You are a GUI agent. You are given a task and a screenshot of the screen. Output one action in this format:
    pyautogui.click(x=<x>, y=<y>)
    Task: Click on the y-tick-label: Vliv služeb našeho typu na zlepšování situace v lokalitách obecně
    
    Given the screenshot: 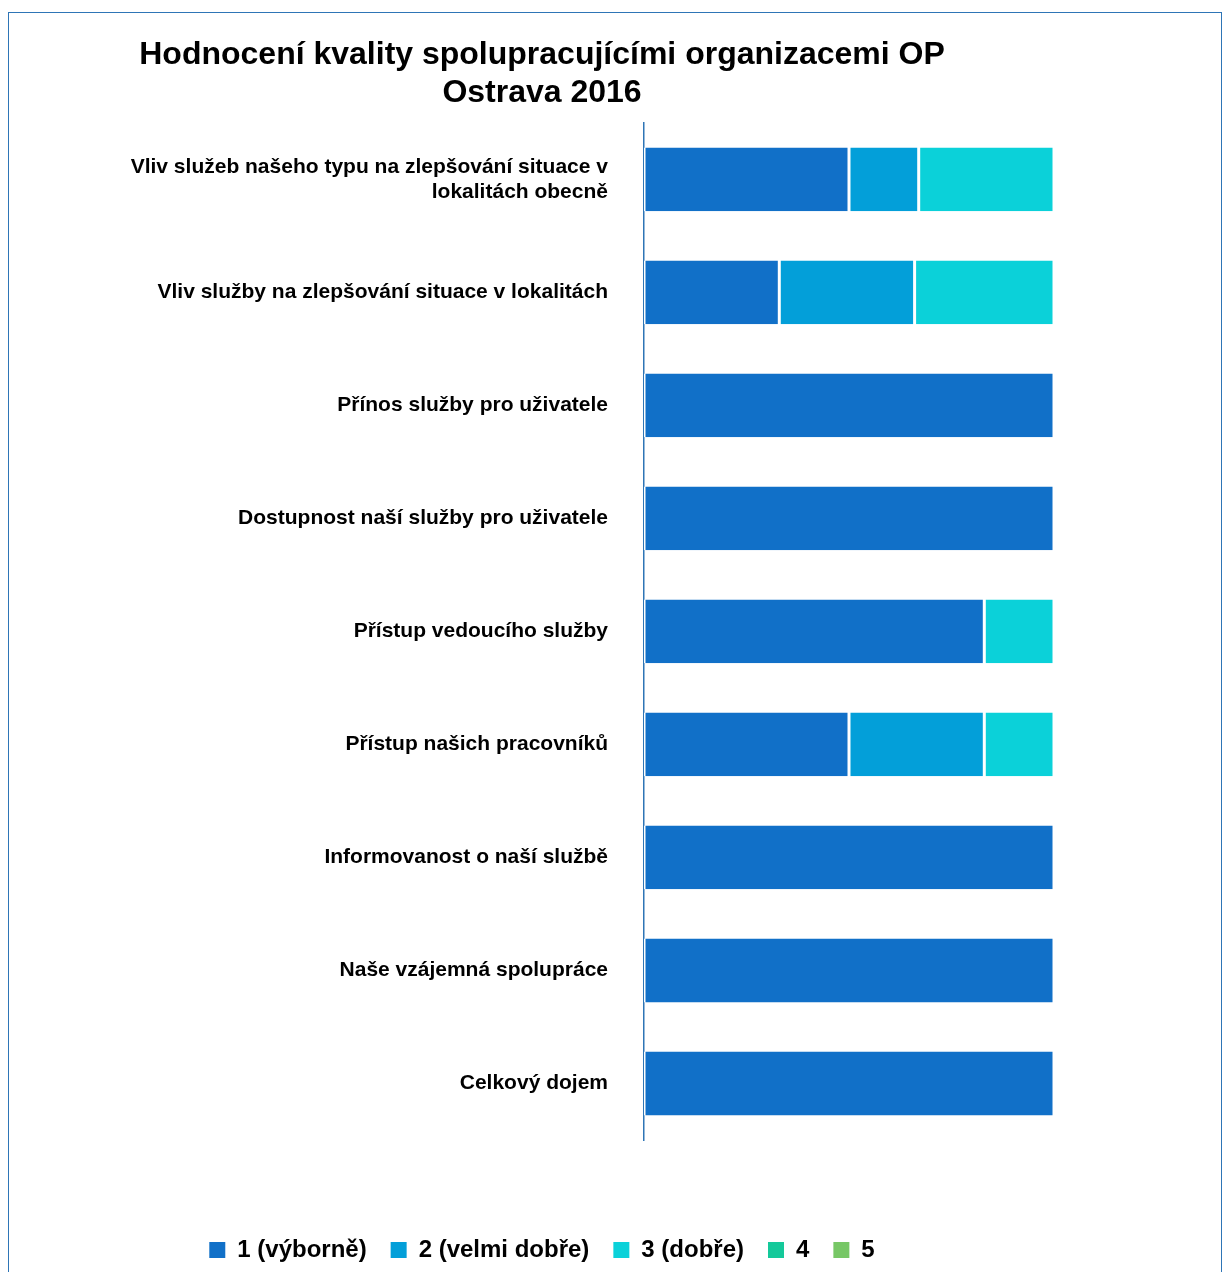 What is the action you would take?
    pyautogui.click(x=369, y=177)
    